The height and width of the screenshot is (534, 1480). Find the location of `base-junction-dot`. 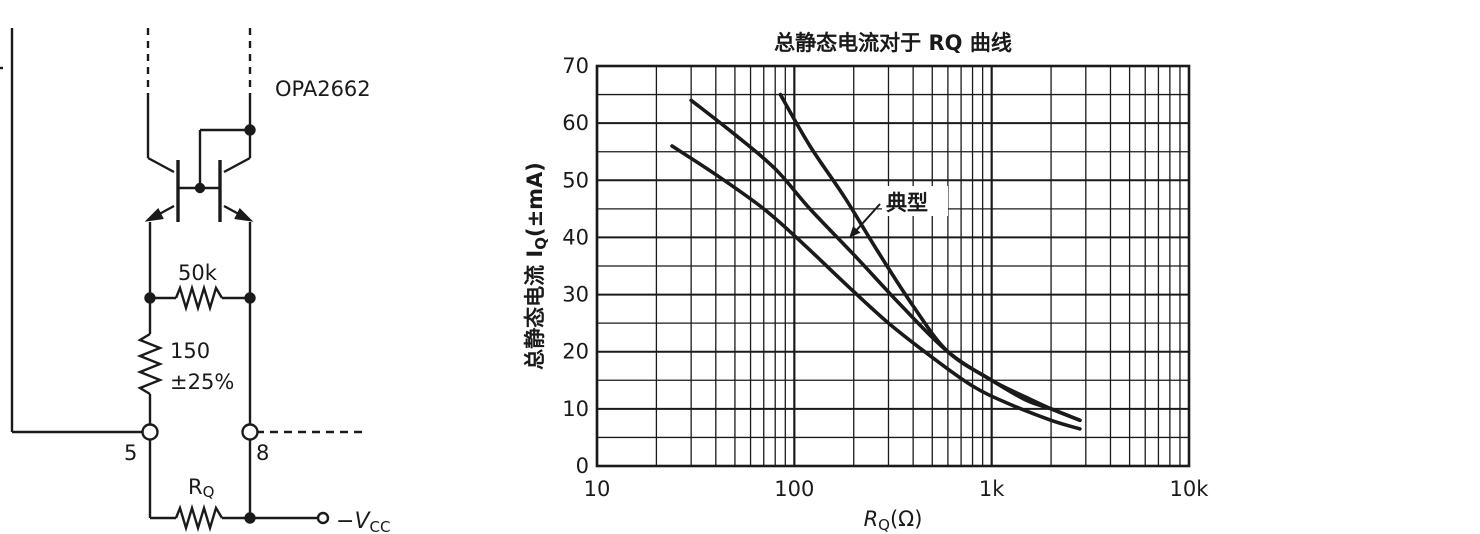

base-junction-dot is located at coordinates (200, 188).